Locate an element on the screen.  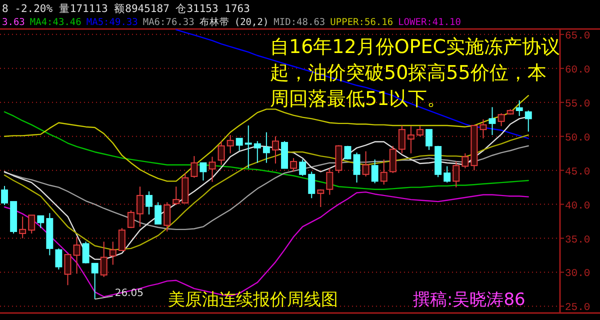
text: 8 -2.20% 量171113 额8945187 仓31153 1763 is located at coordinates (126, 9).